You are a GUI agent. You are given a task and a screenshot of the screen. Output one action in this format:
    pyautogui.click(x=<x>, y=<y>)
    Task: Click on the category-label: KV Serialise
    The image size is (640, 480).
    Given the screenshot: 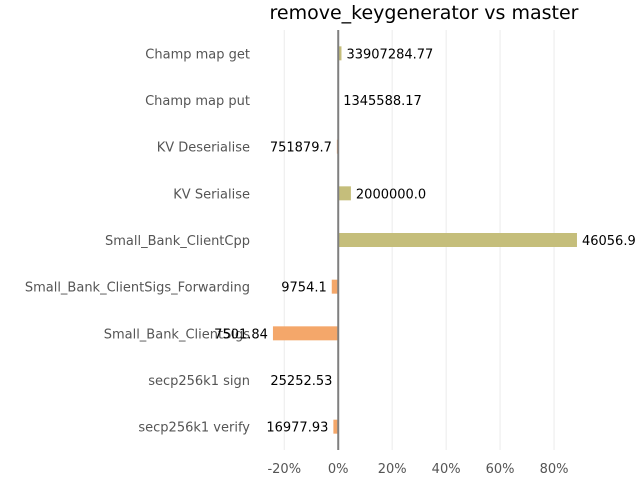 What is the action you would take?
    pyautogui.click(x=211, y=194)
    